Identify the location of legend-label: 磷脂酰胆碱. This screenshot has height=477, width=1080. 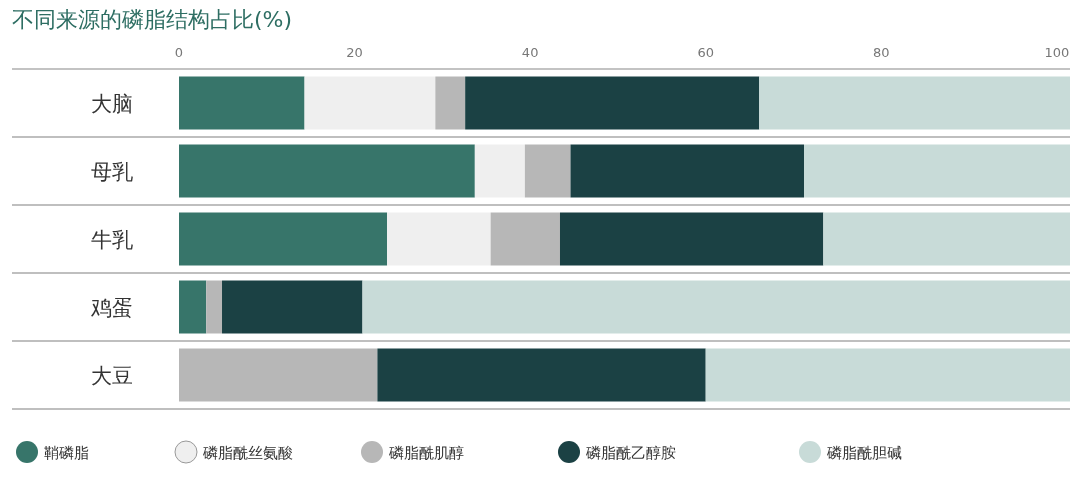
(864, 453).